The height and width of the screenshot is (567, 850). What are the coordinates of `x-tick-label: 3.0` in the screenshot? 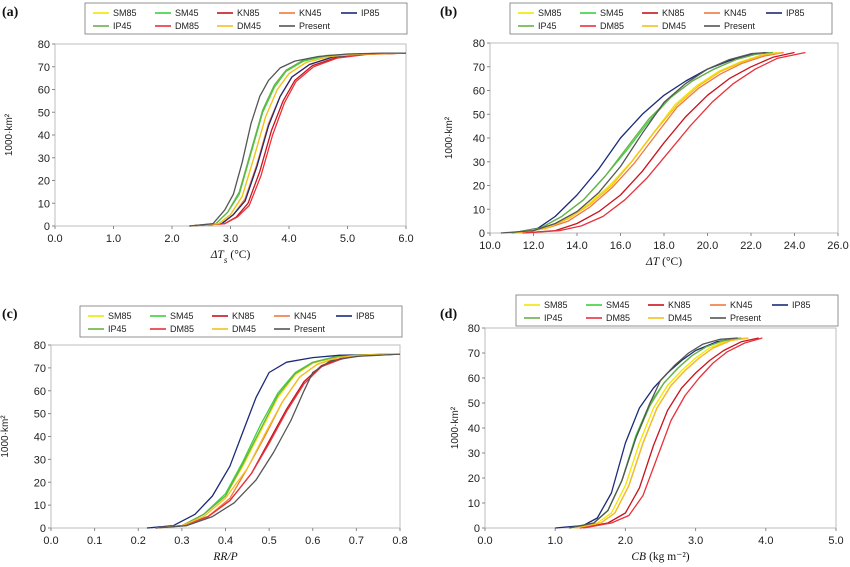 It's located at (230, 239).